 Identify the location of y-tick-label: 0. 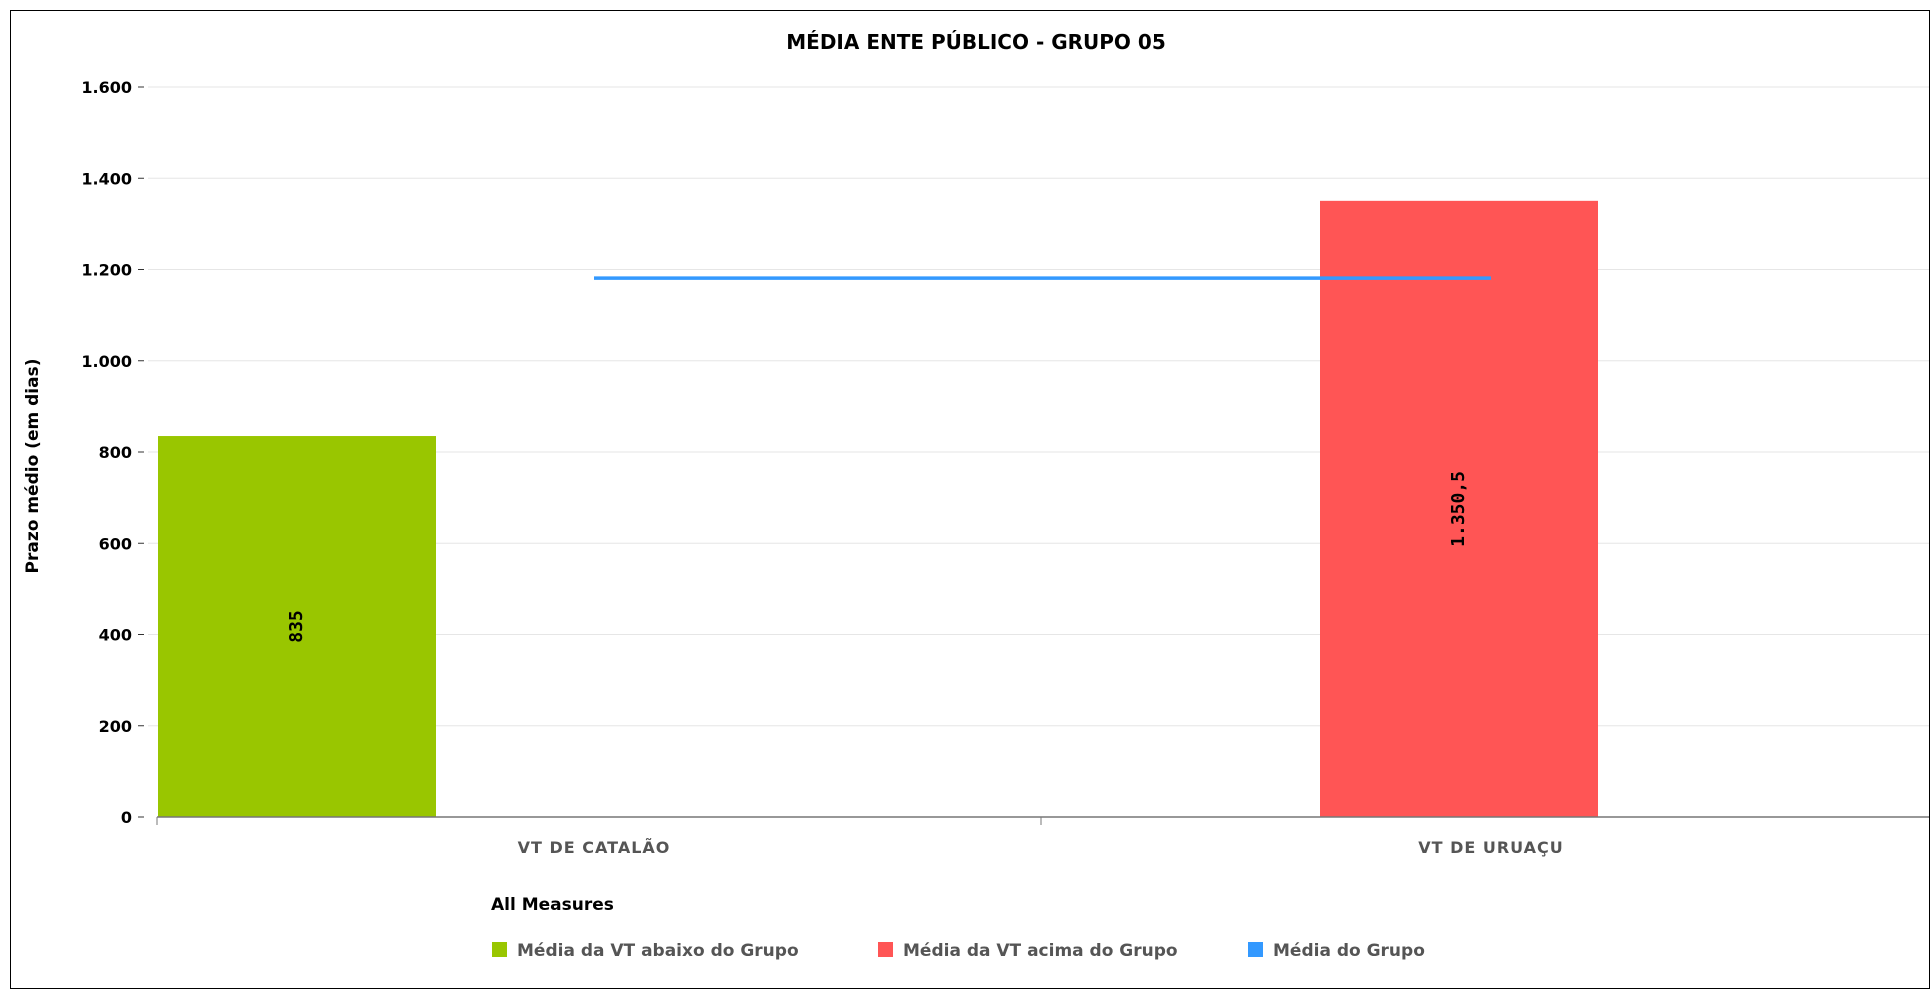
(126, 817).